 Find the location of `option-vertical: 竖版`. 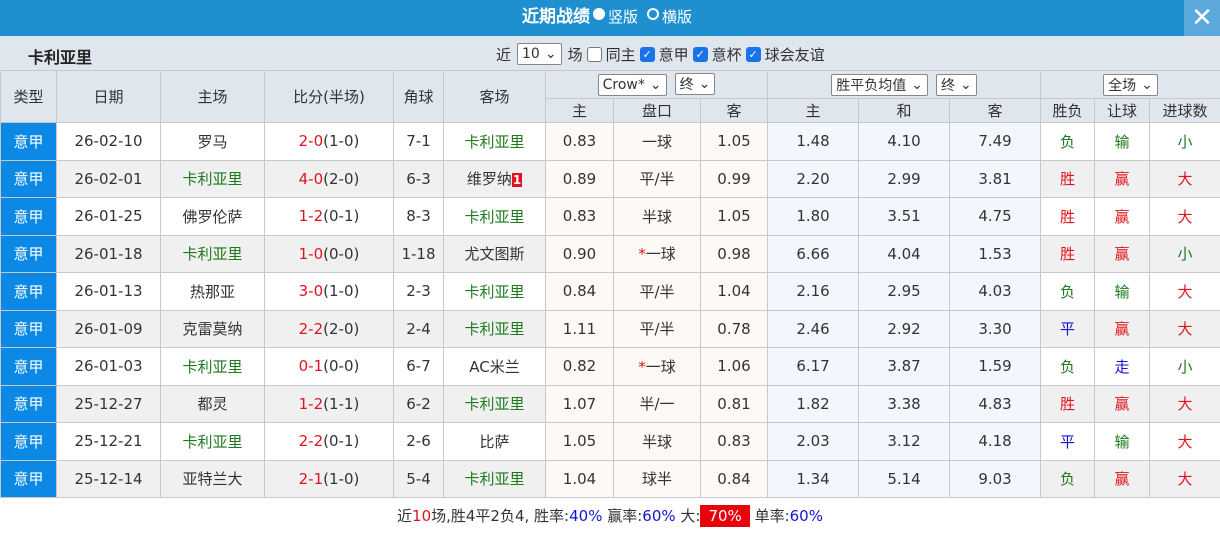

option-vertical: 竖版 is located at coordinates (623, 17).